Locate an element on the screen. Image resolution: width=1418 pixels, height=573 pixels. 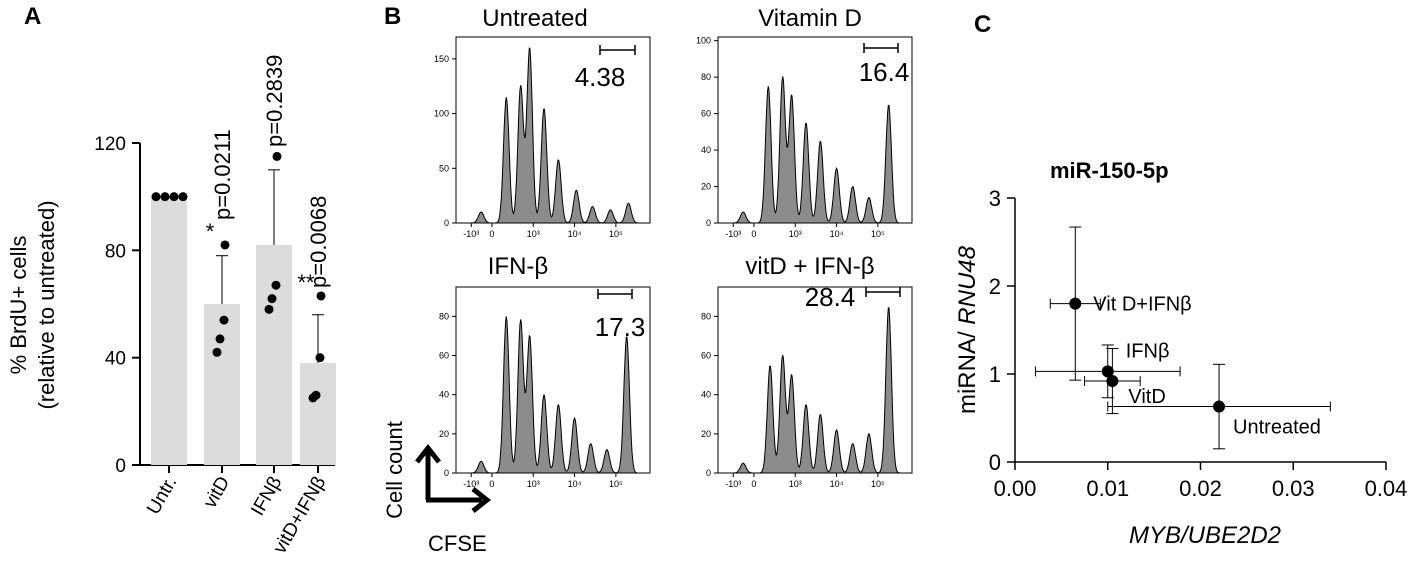
scatter-x-tick-label: 0.00 is located at coordinates (1015, 488).